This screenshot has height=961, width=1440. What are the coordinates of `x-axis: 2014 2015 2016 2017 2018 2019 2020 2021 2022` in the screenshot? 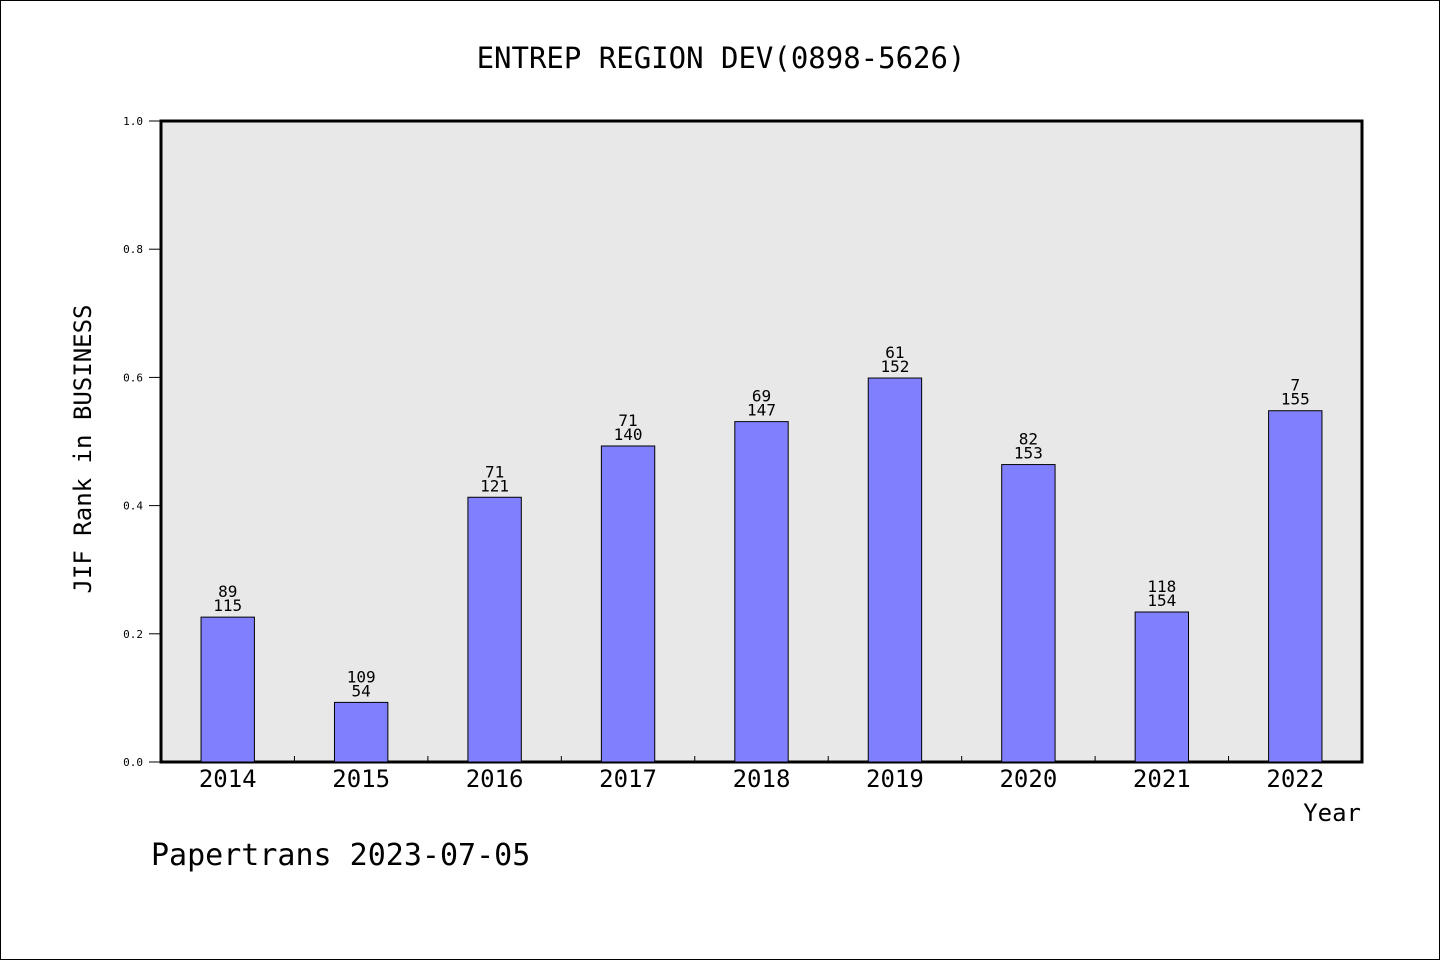 It's located at (761, 774).